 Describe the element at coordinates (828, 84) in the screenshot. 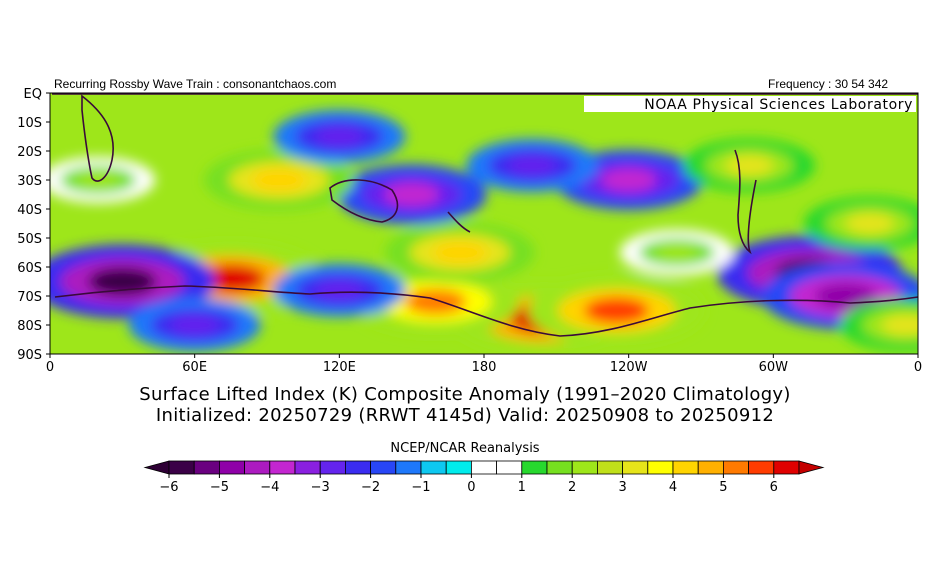

I see `header-frequency-text: Frequency : 30 54 342` at that location.